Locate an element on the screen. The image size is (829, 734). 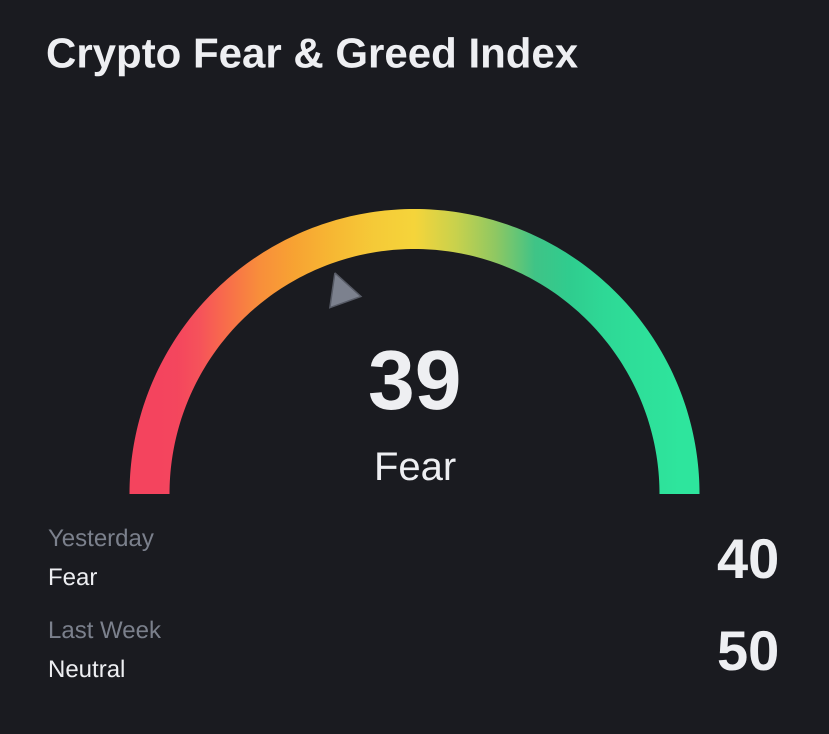
text: Crypto Fear & Greed Index is located at coordinates (312, 53).